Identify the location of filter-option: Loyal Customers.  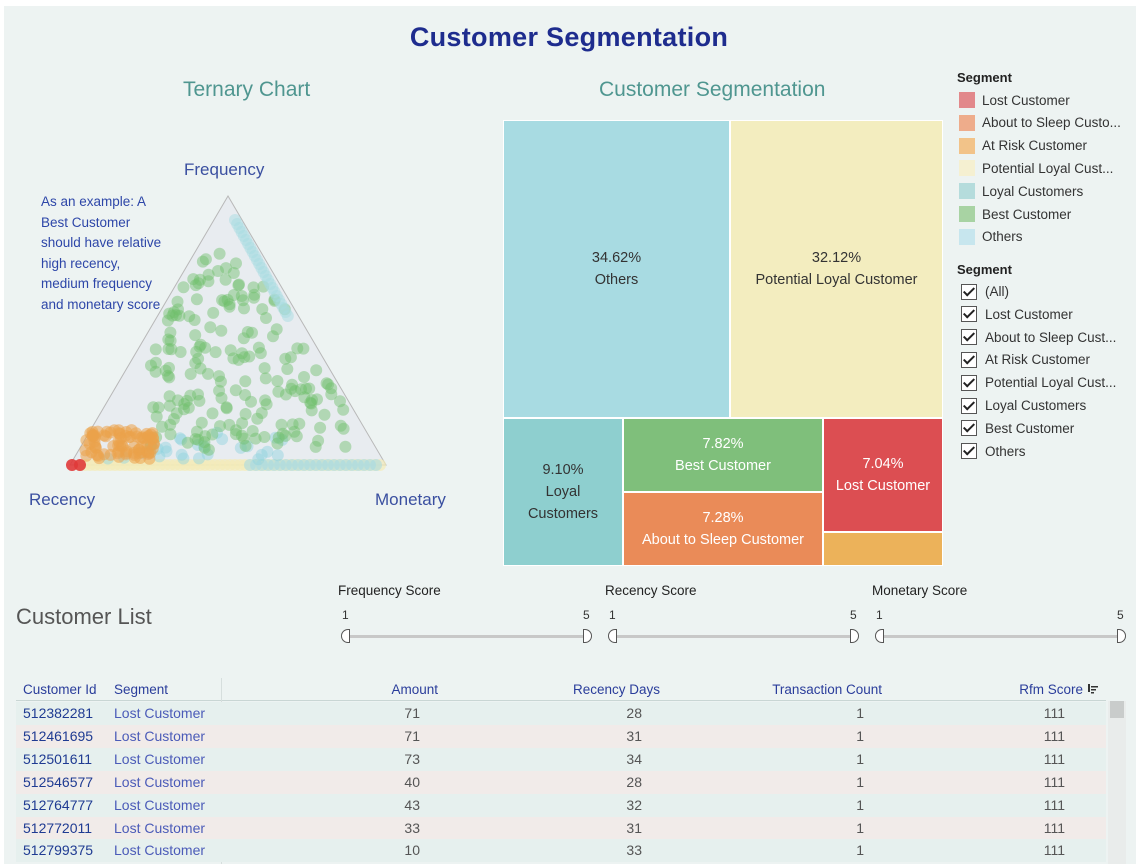
(1023, 405).